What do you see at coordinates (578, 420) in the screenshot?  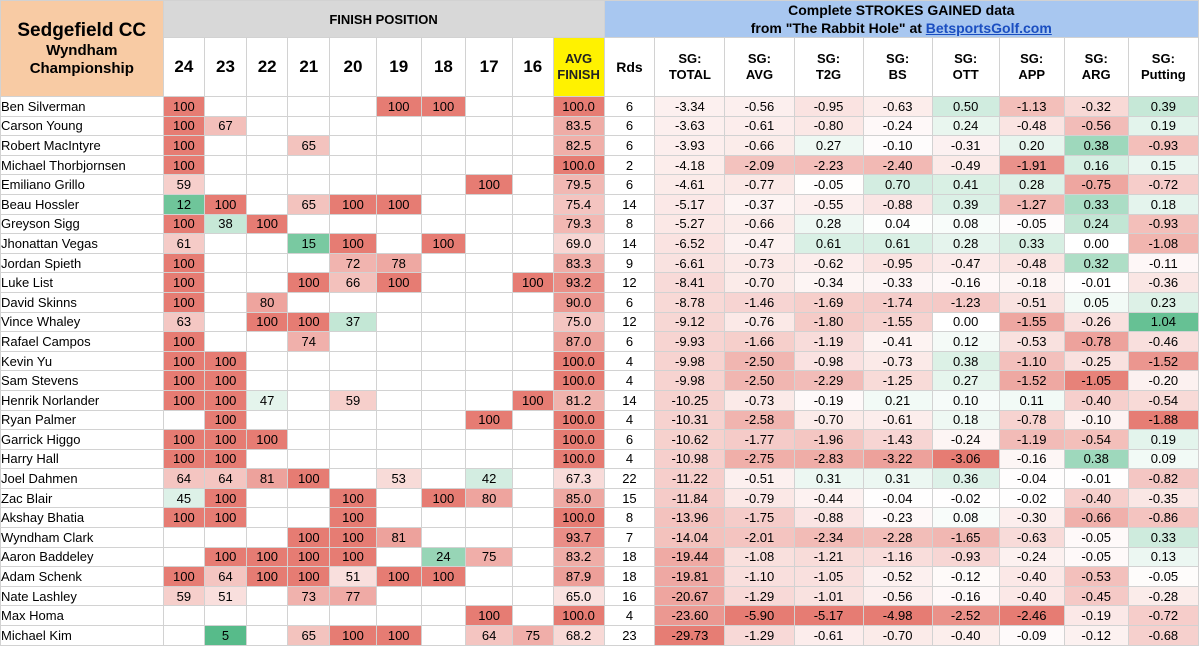 I see `avg-finish-cell: 100.0` at bounding box center [578, 420].